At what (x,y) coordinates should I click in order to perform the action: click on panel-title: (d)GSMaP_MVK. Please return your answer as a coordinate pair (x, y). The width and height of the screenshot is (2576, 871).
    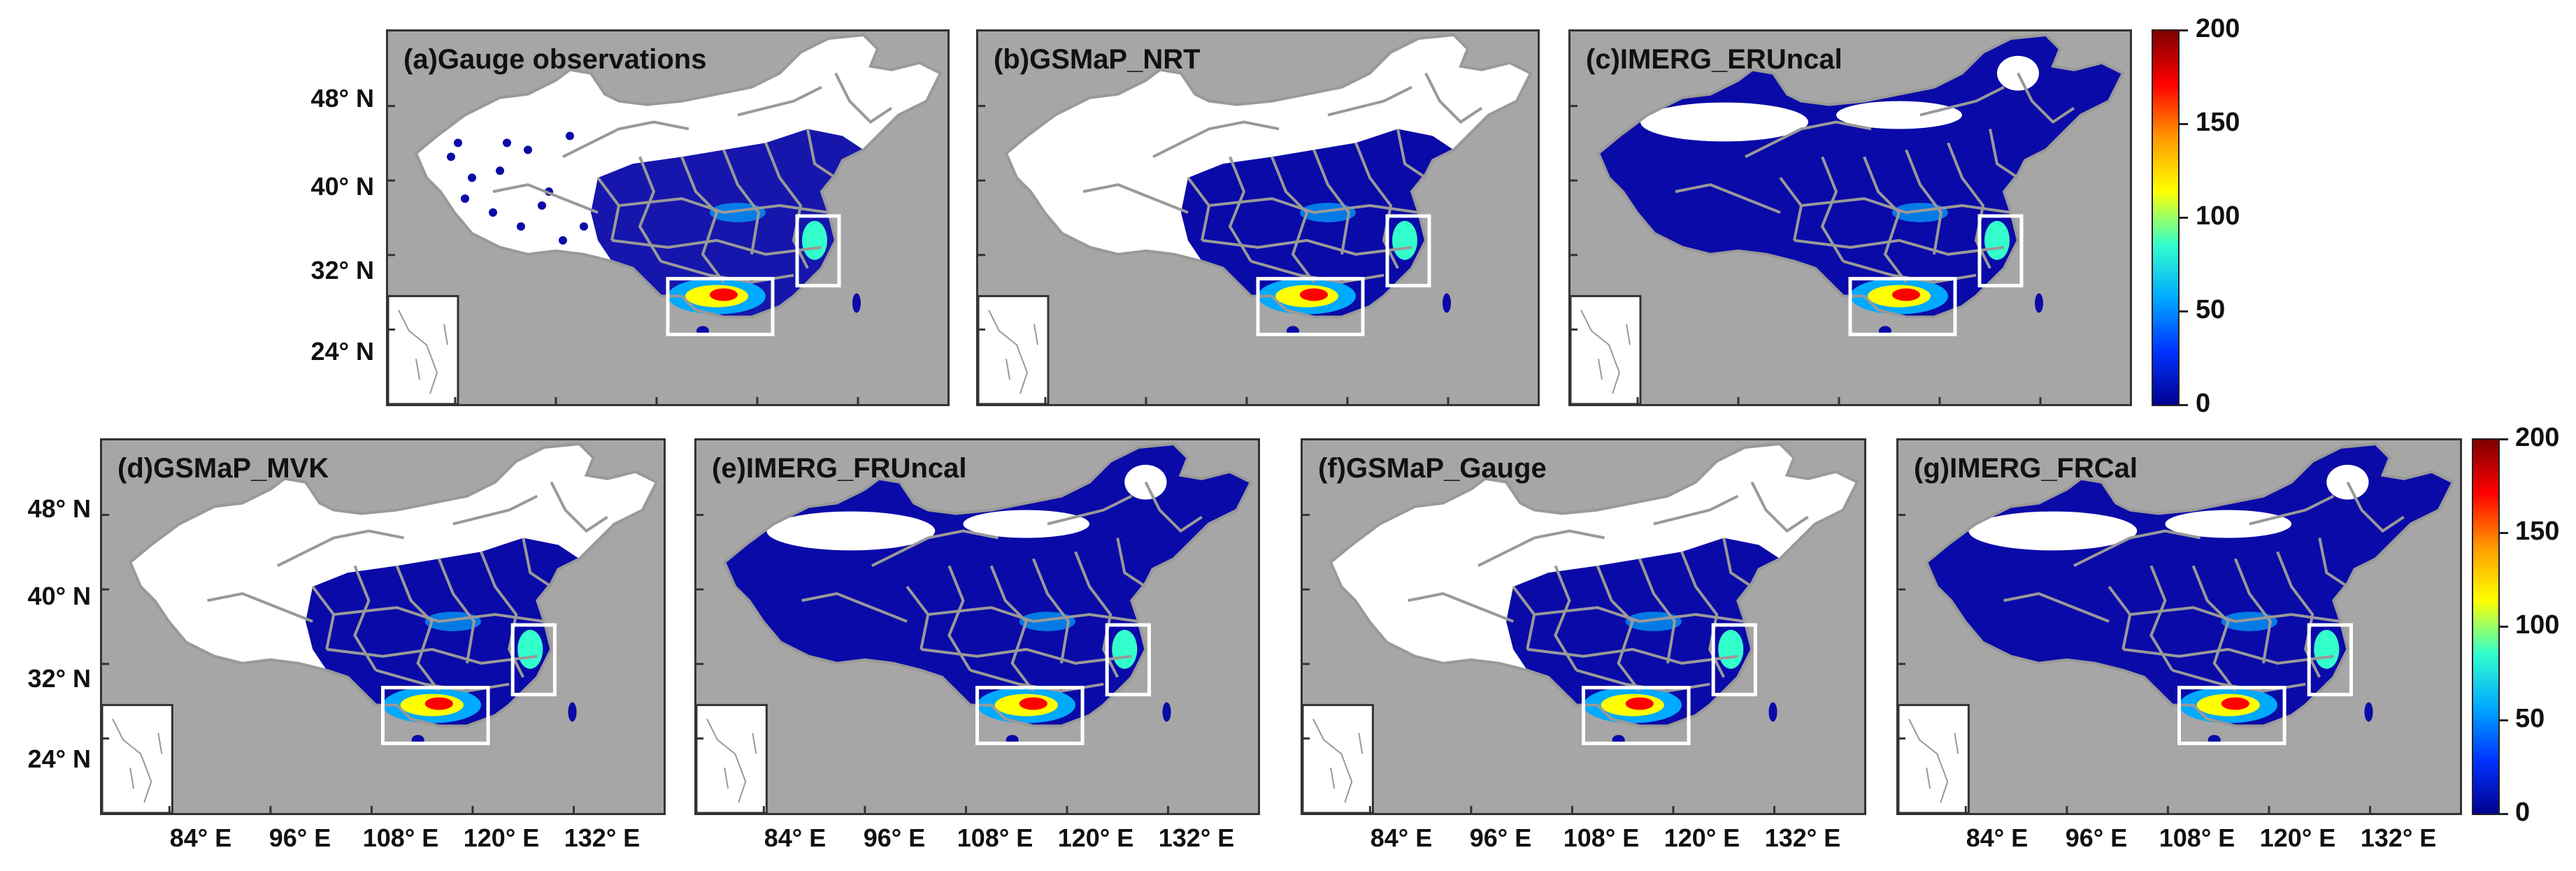
    Looking at the image, I should click on (223, 468).